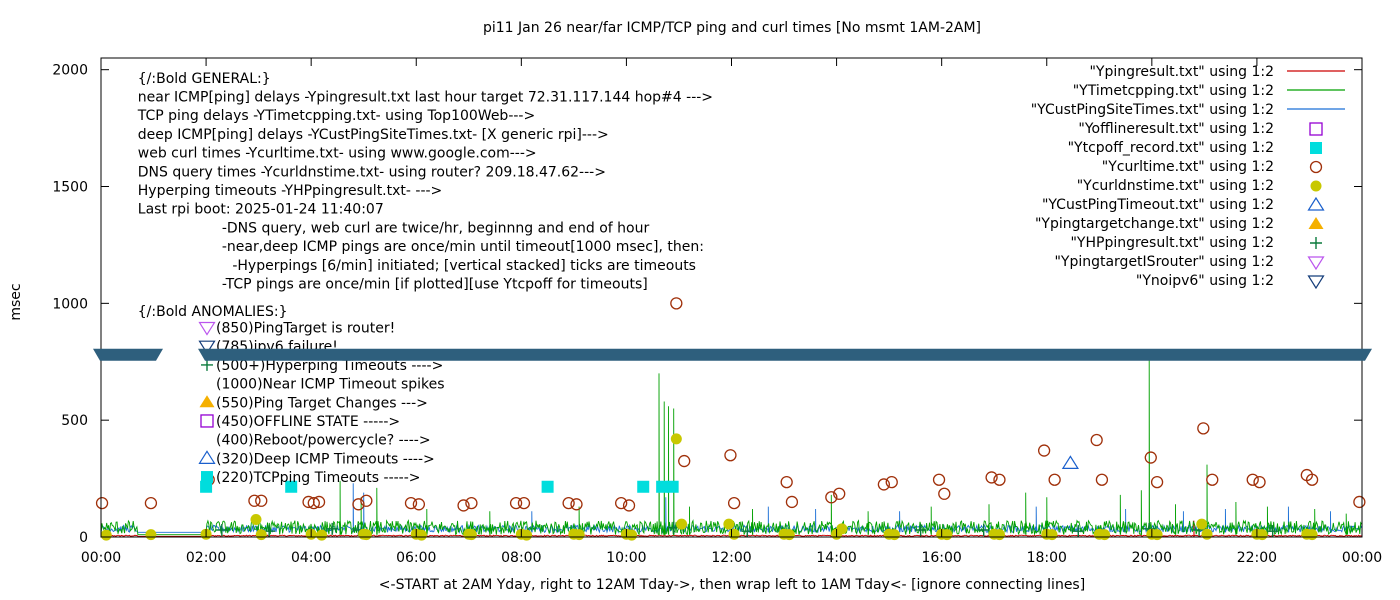 This screenshot has height=600, width=1400. I want to click on anomaly-line: (400)Reboot/powercycle? ---->, so click(323, 441).